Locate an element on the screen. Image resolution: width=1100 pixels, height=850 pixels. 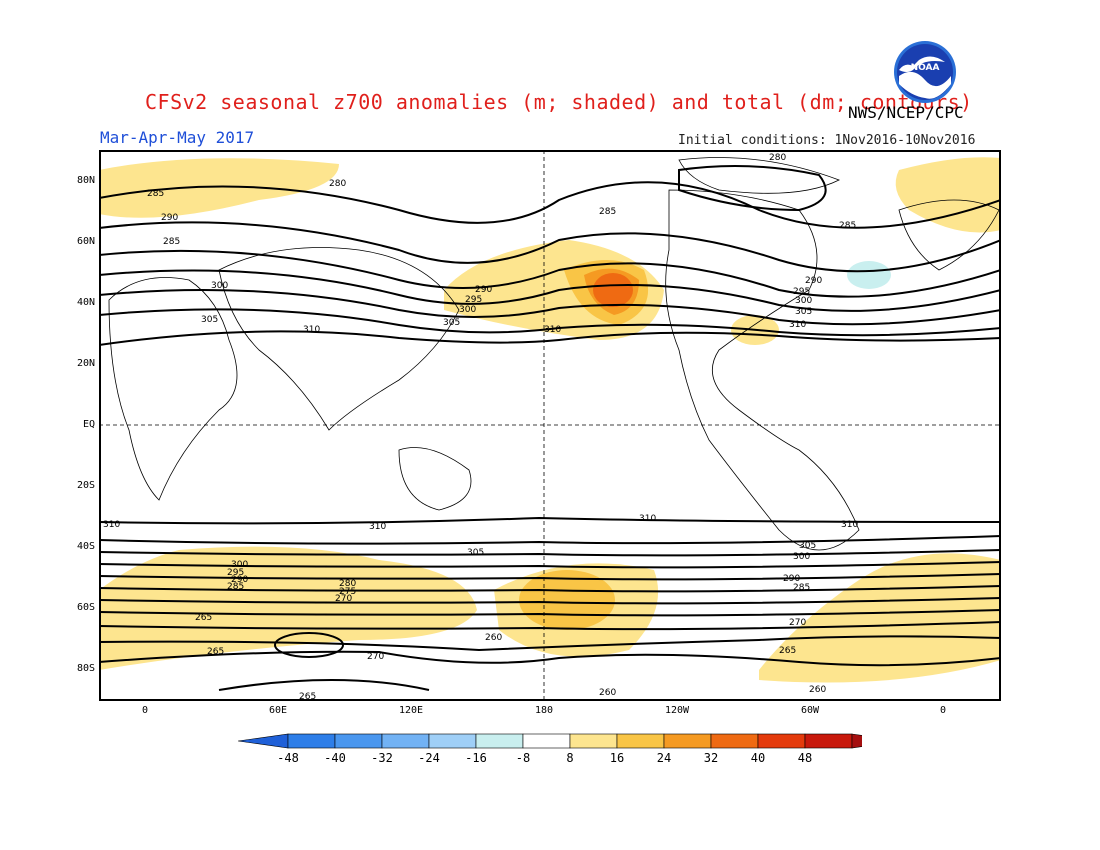
initial-conditions-label: Initial conditions: 1Nov2016-10Nov2016 is located at coordinates (827, 140).